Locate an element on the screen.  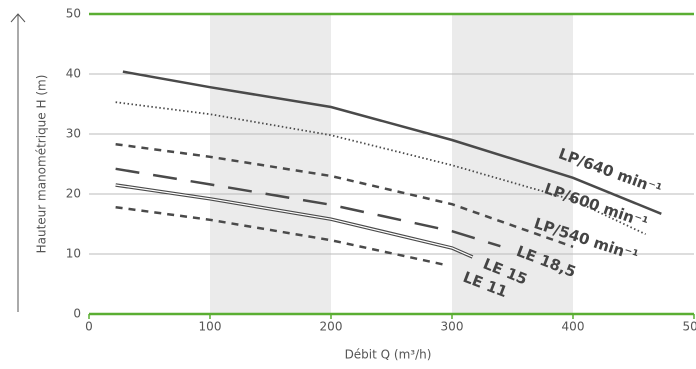
x-tick-label: 500 is located at coordinates (689, 327).